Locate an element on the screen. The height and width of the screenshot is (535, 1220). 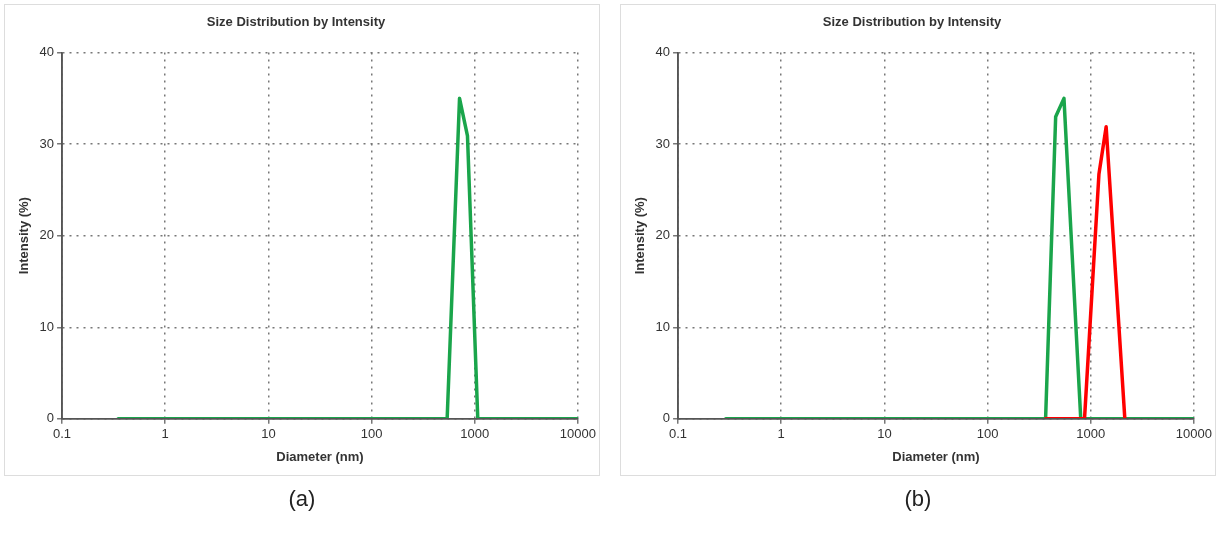
text: (a) is located at coordinates (302, 499).